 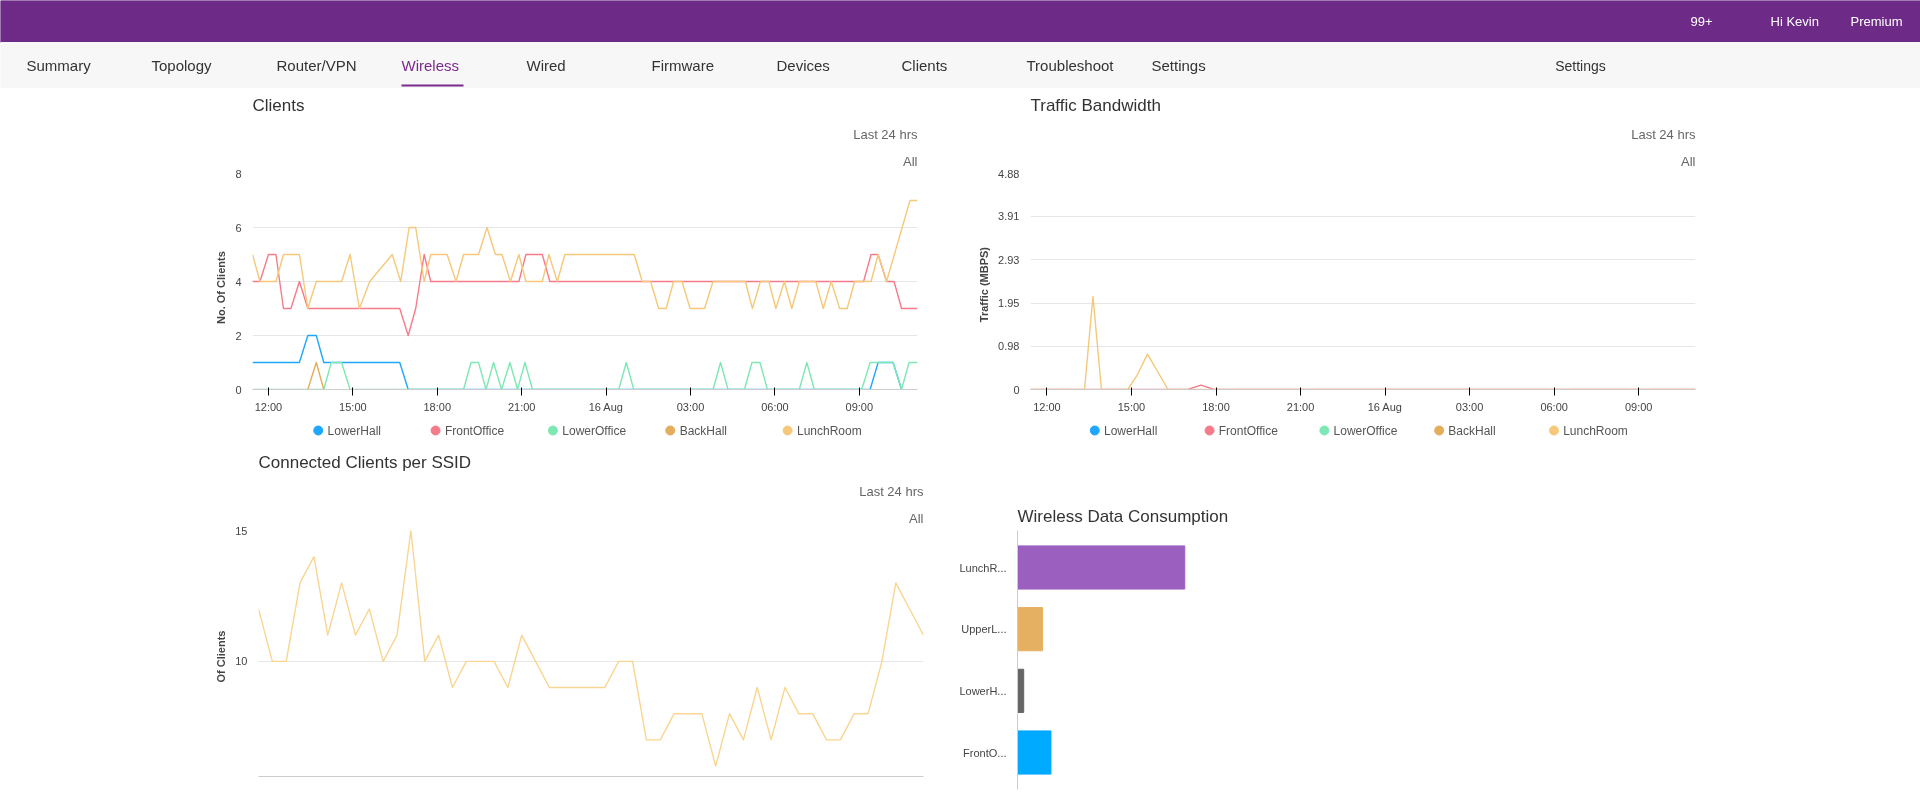 What do you see at coordinates (546, 65) in the screenshot?
I see `text: Wired` at bounding box center [546, 65].